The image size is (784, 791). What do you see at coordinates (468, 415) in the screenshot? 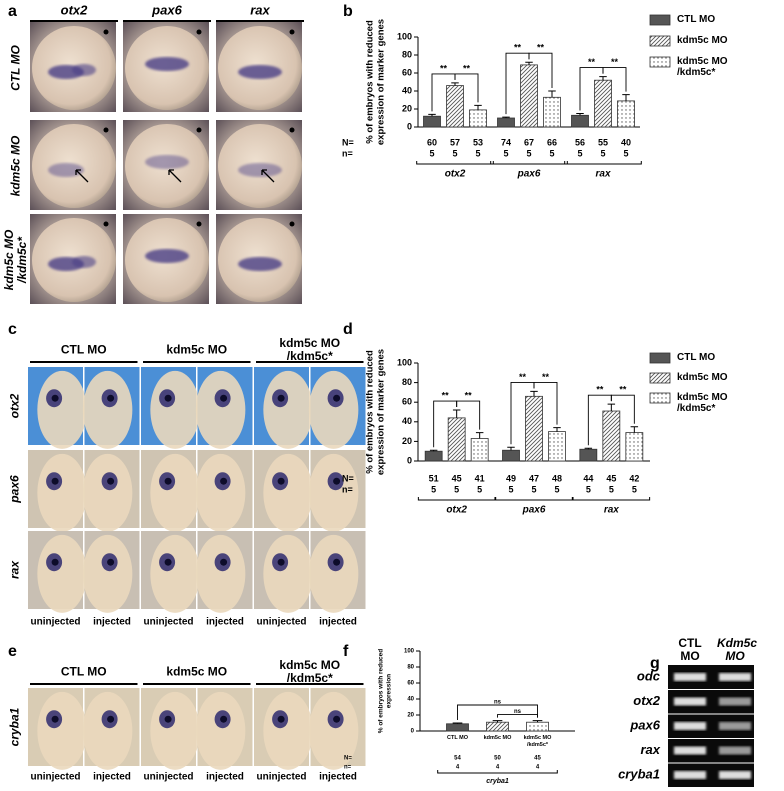
I see `significance-bracket` at bounding box center [468, 415].